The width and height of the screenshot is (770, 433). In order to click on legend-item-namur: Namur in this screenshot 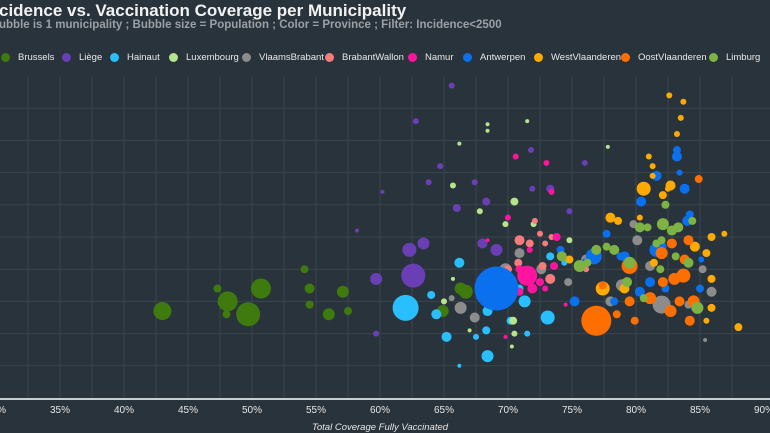, I will do `click(431, 57)`.